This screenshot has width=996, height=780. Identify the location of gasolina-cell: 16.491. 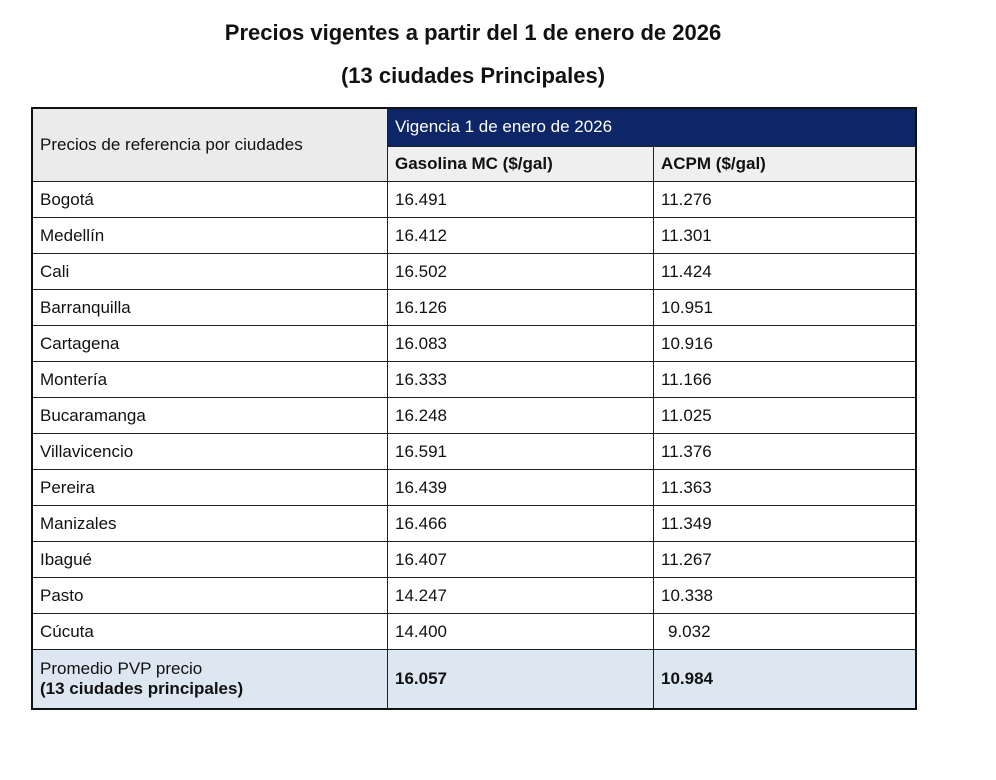
(520, 199).